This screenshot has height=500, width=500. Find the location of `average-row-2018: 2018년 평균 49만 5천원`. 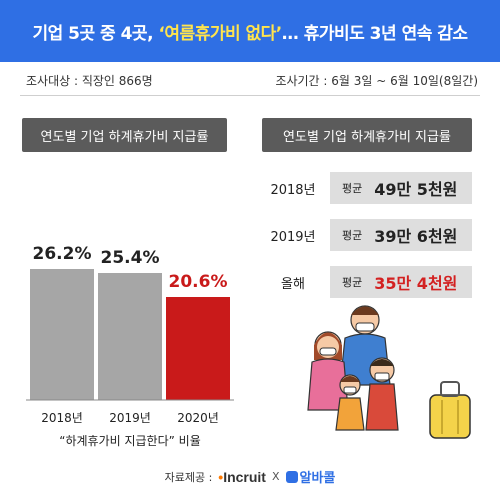

average-row-2018: 2018년 평균 49만 5천원 is located at coordinates (367, 188).